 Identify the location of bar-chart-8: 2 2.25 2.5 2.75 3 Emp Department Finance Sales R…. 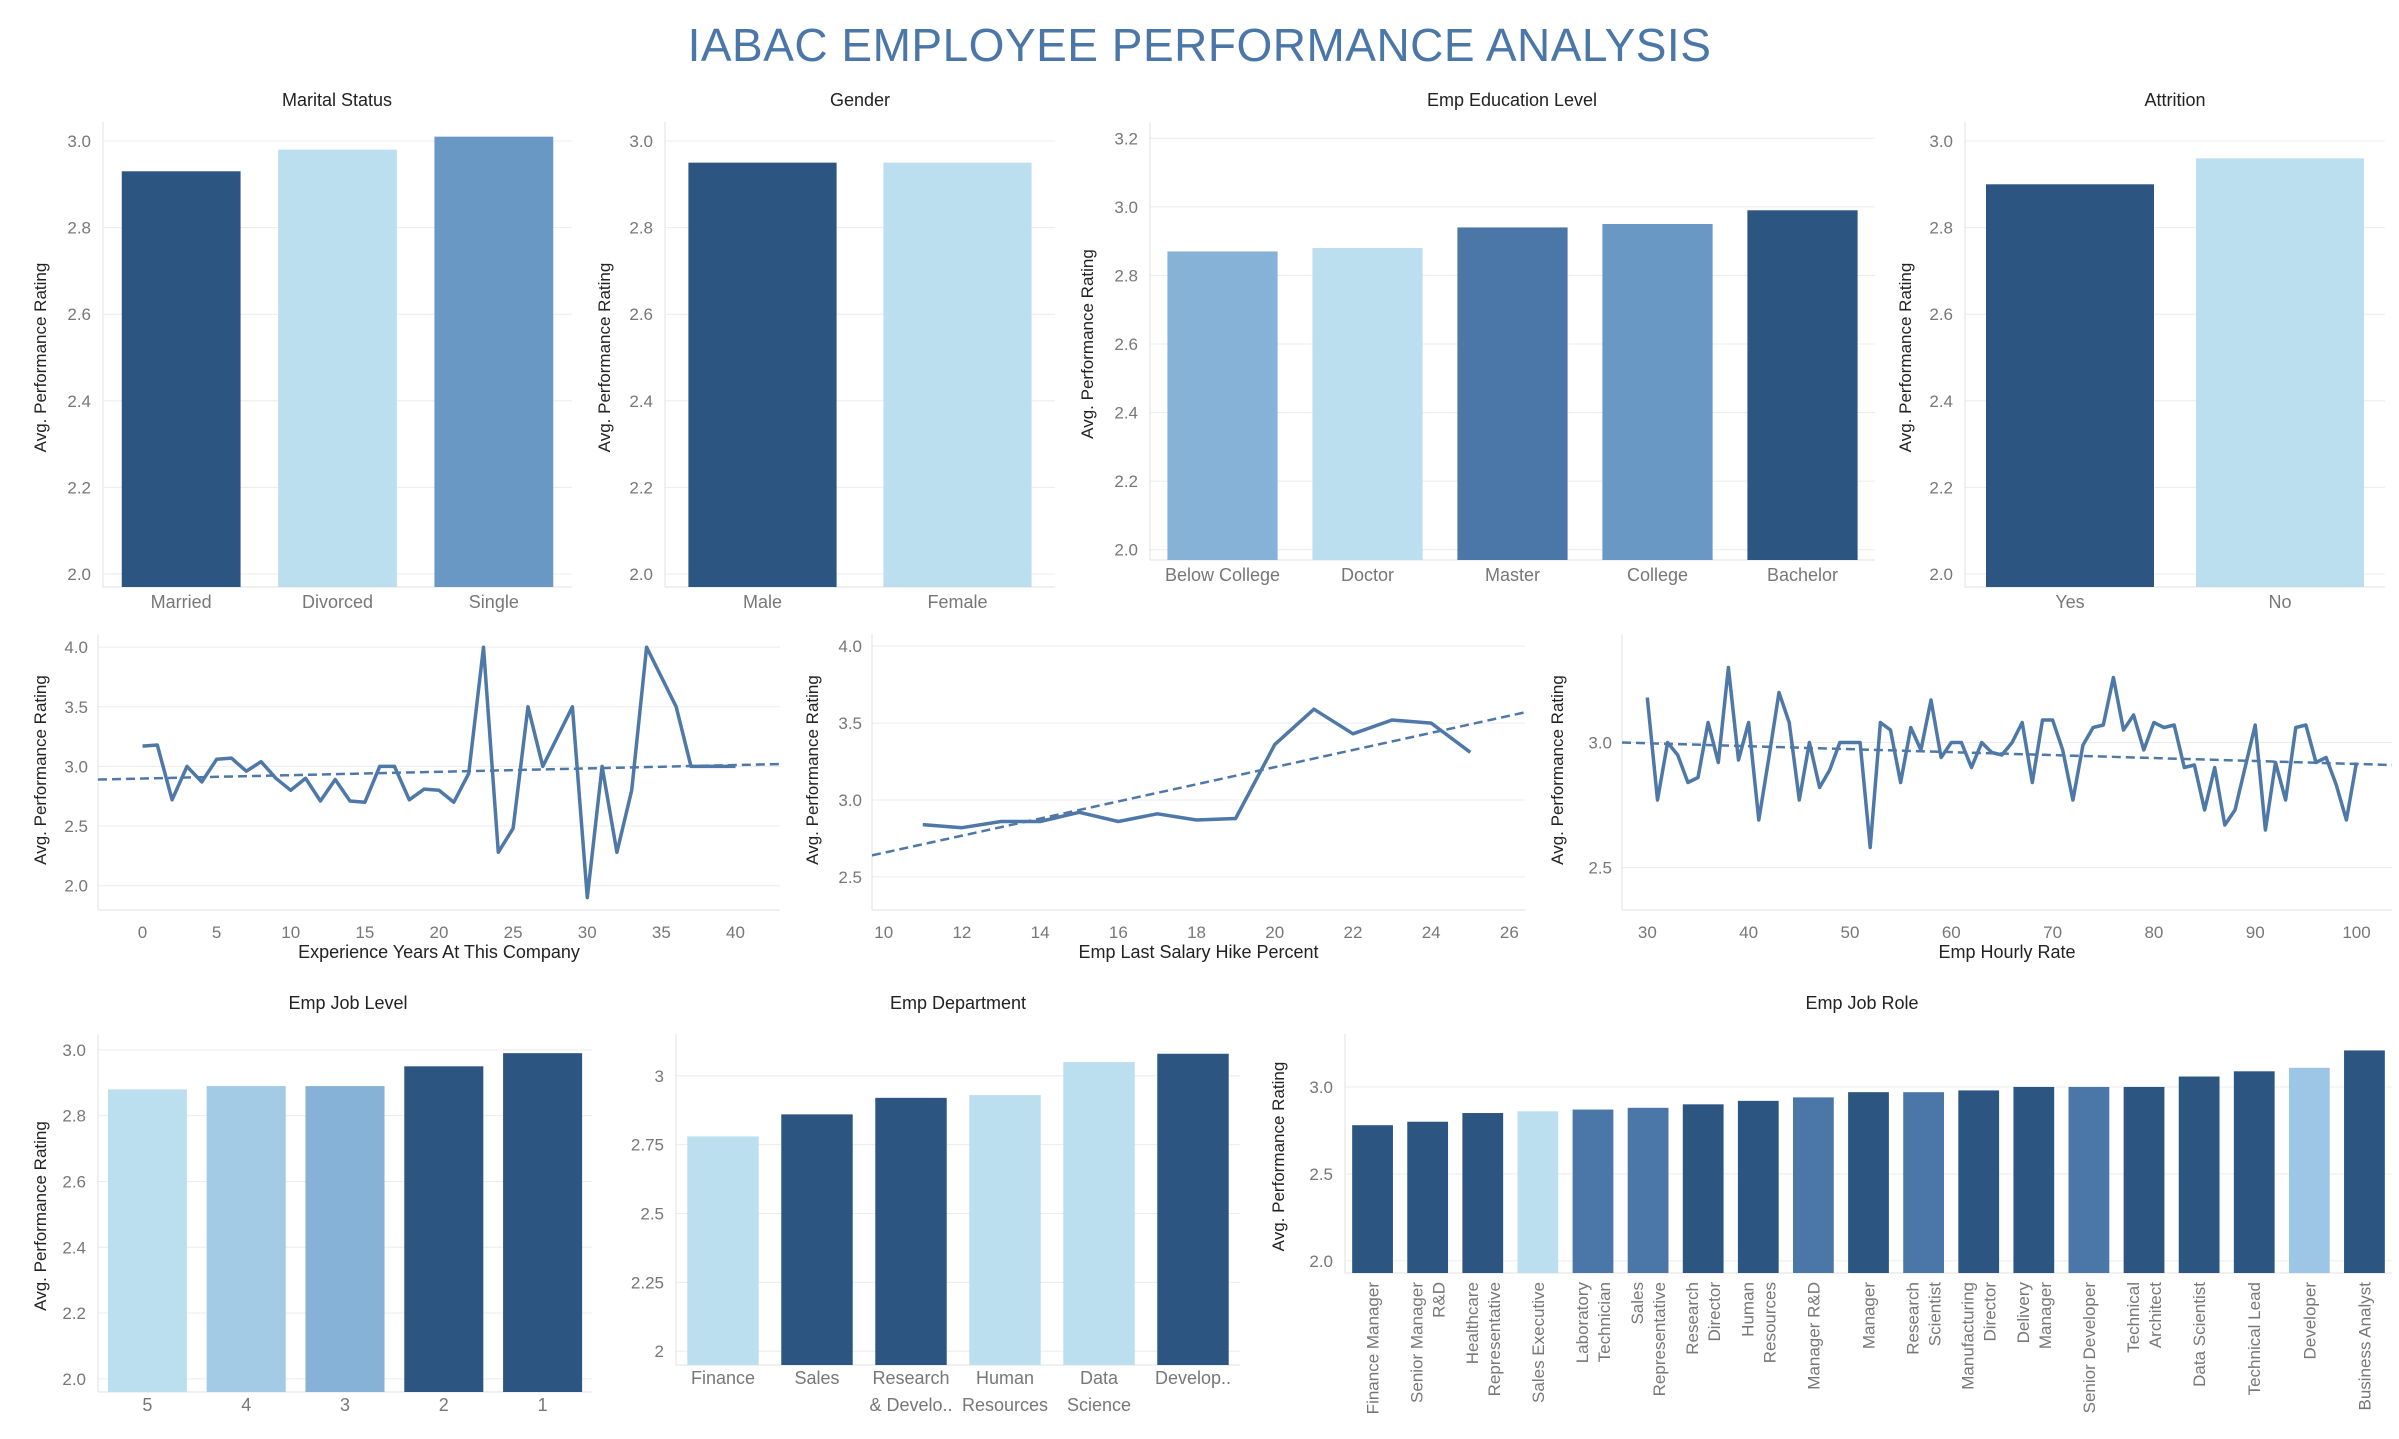
(935, 1204).